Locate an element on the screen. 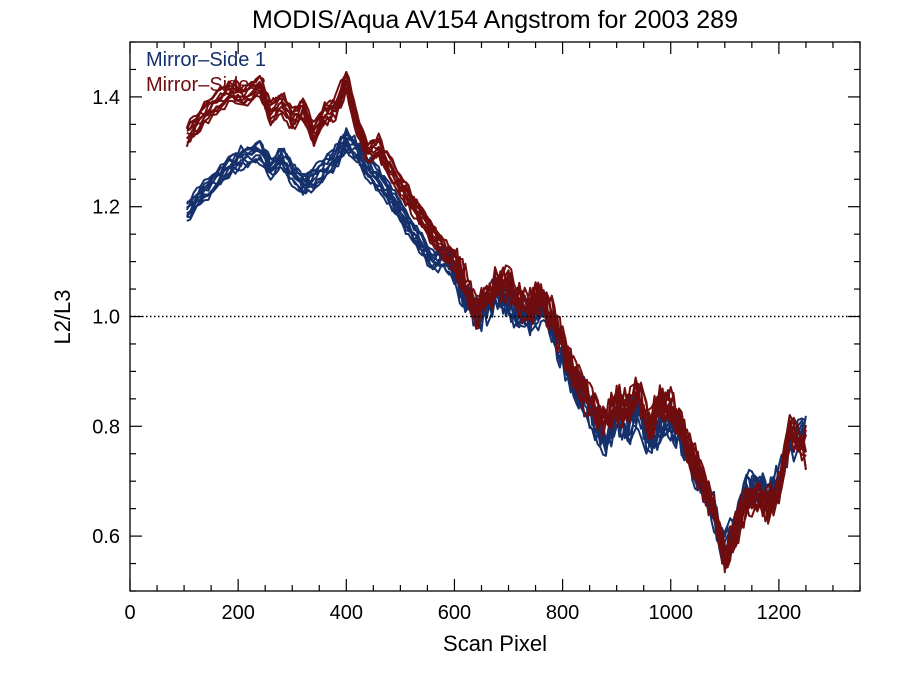 The image size is (900, 675). y-axis-label: L2/L3 is located at coordinates (62, 316).